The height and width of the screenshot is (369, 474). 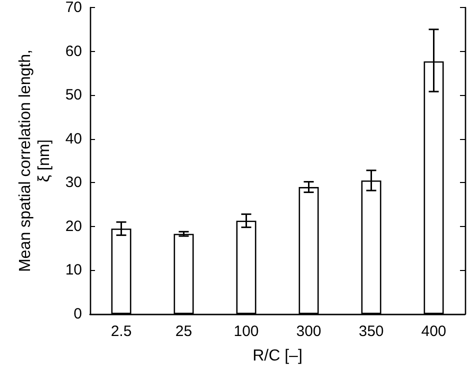 I want to click on y-tick-label: 40, so click(x=73, y=139).